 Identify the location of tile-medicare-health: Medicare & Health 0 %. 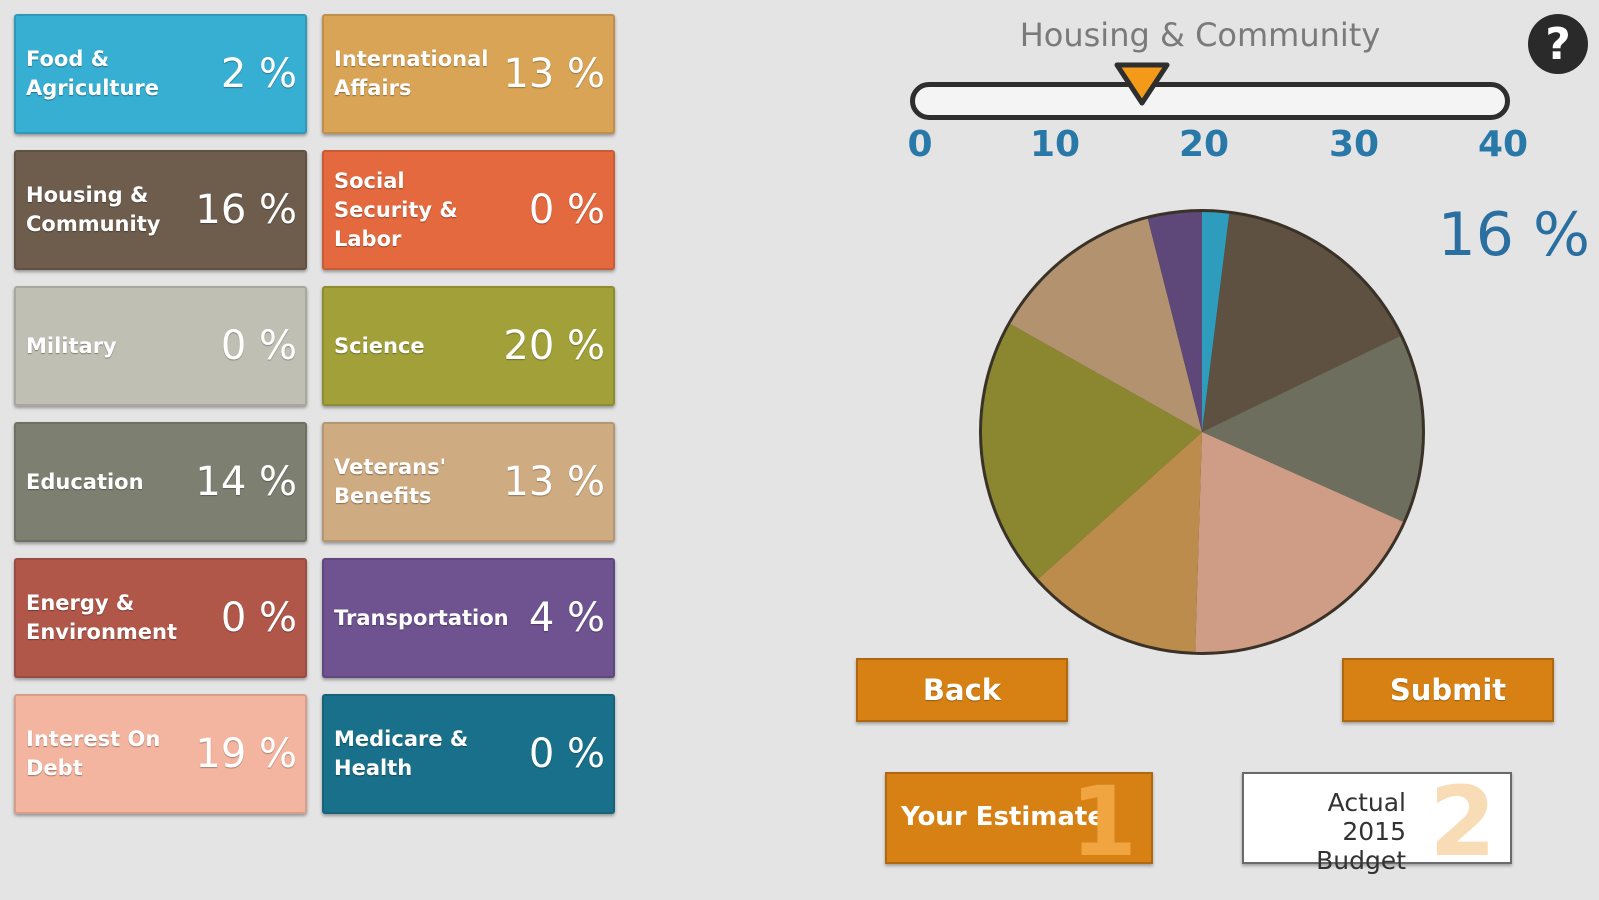
(468, 754).